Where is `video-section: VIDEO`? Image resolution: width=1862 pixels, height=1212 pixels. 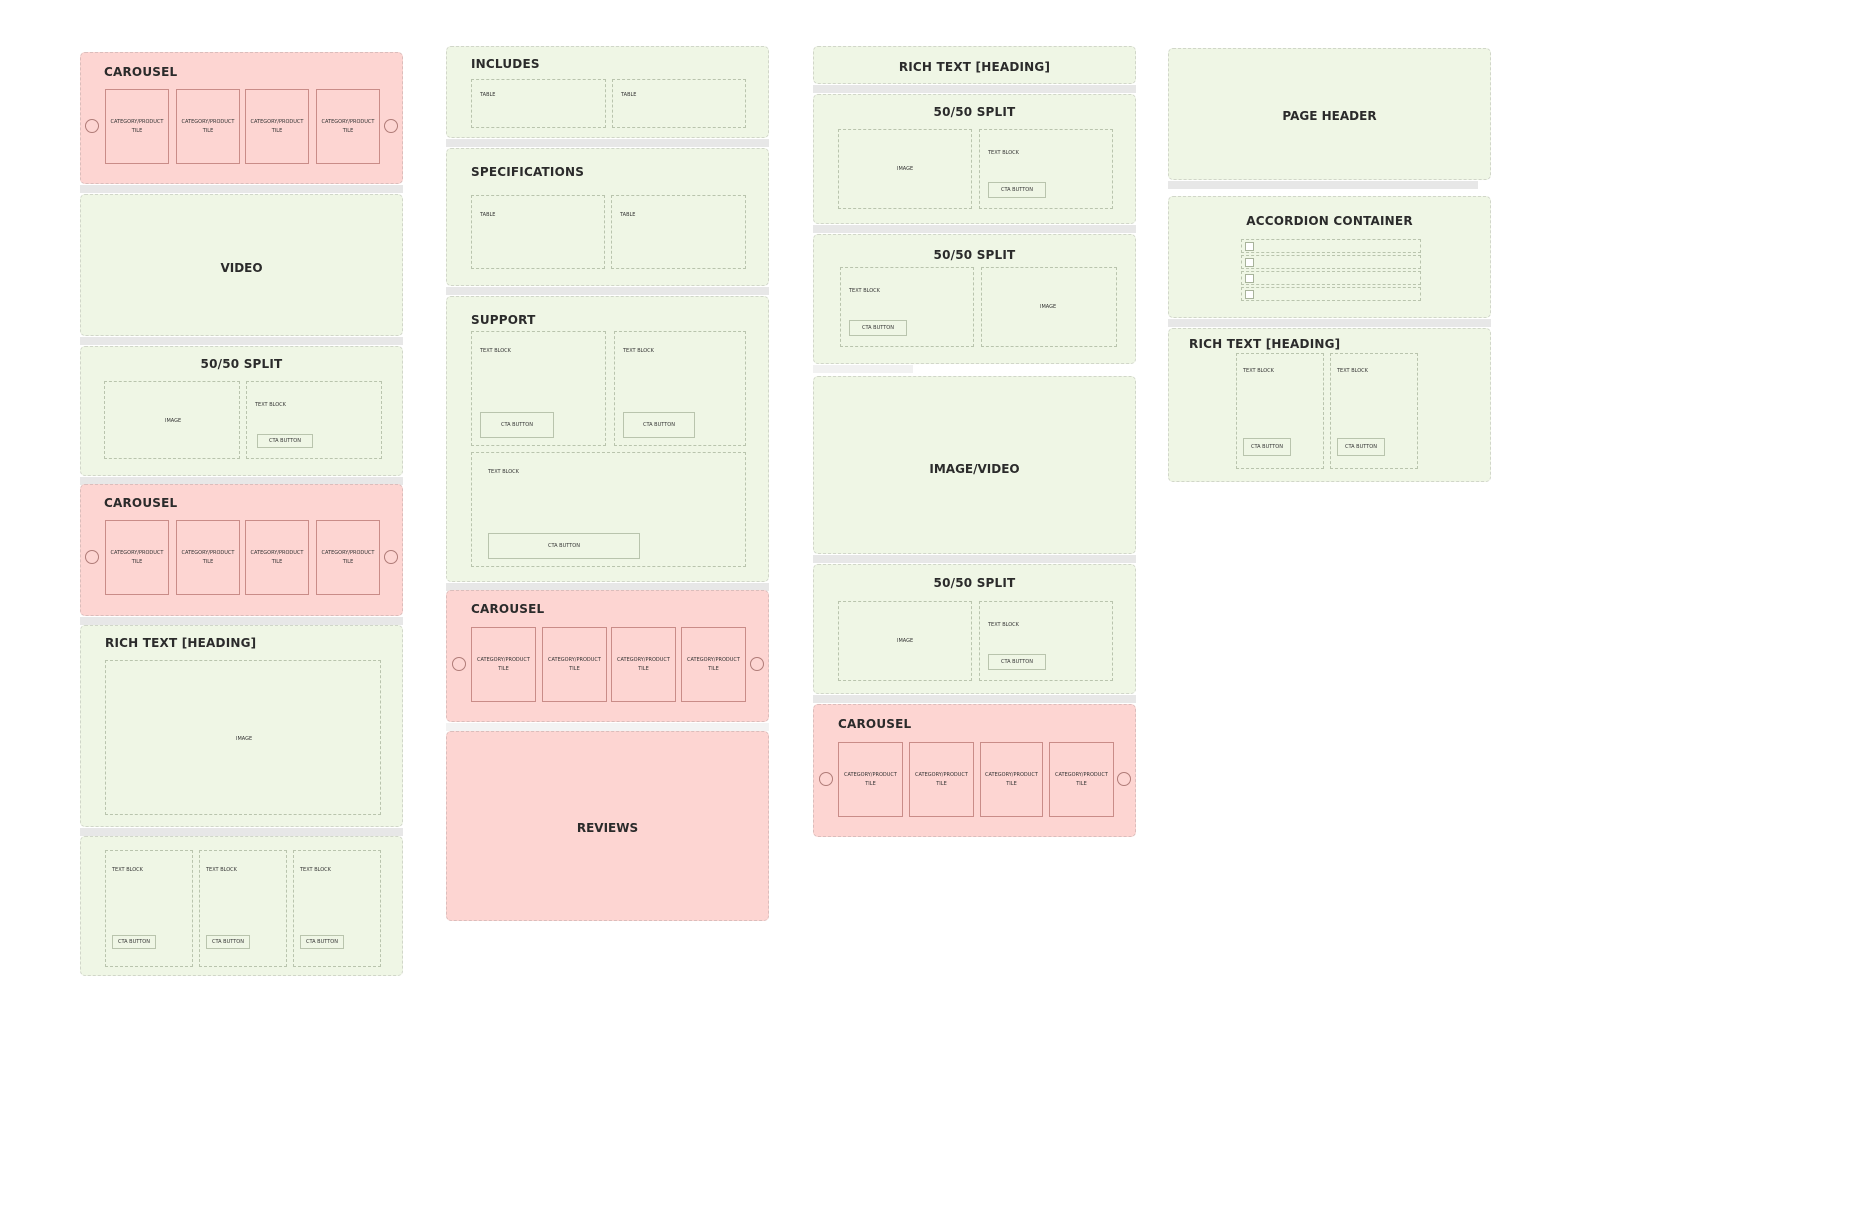
video-section: VIDEO is located at coordinates (241, 265).